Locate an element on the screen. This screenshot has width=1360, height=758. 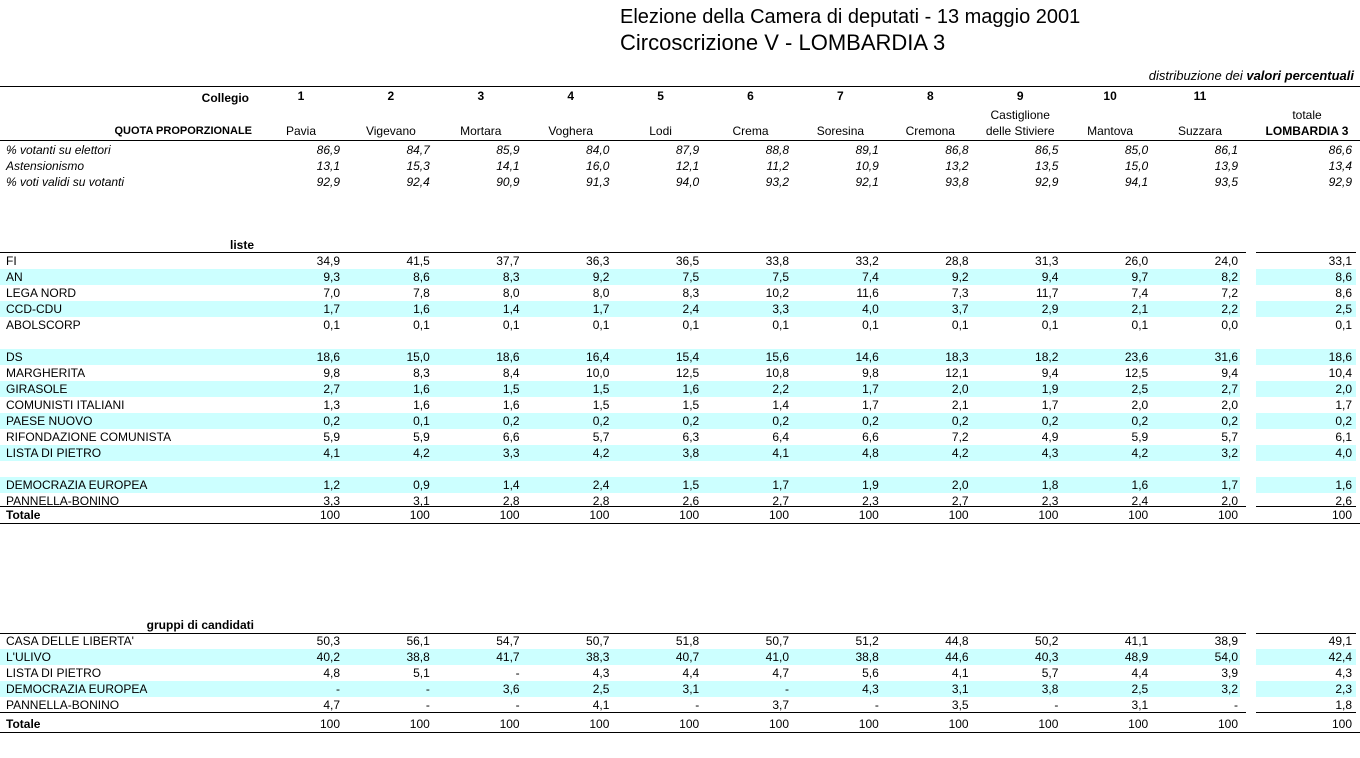
cell: 0,1 is located at coordinates (601, 325).